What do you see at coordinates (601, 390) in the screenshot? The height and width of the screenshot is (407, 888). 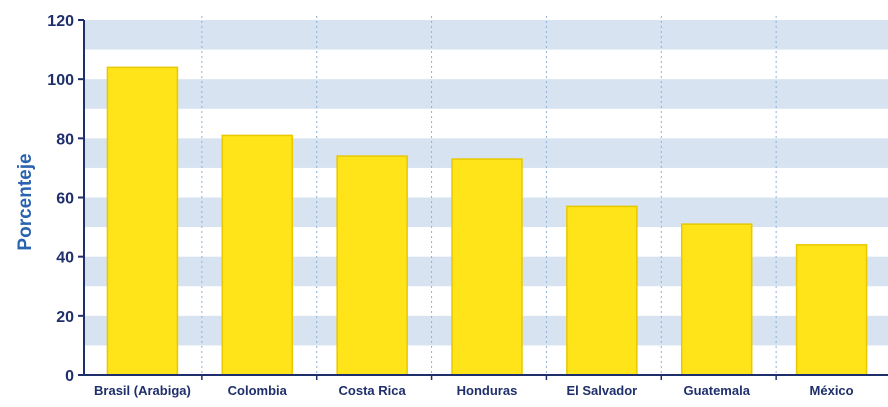 I see `x-tick-label: El Salvador` at bounding box center [601, 390].